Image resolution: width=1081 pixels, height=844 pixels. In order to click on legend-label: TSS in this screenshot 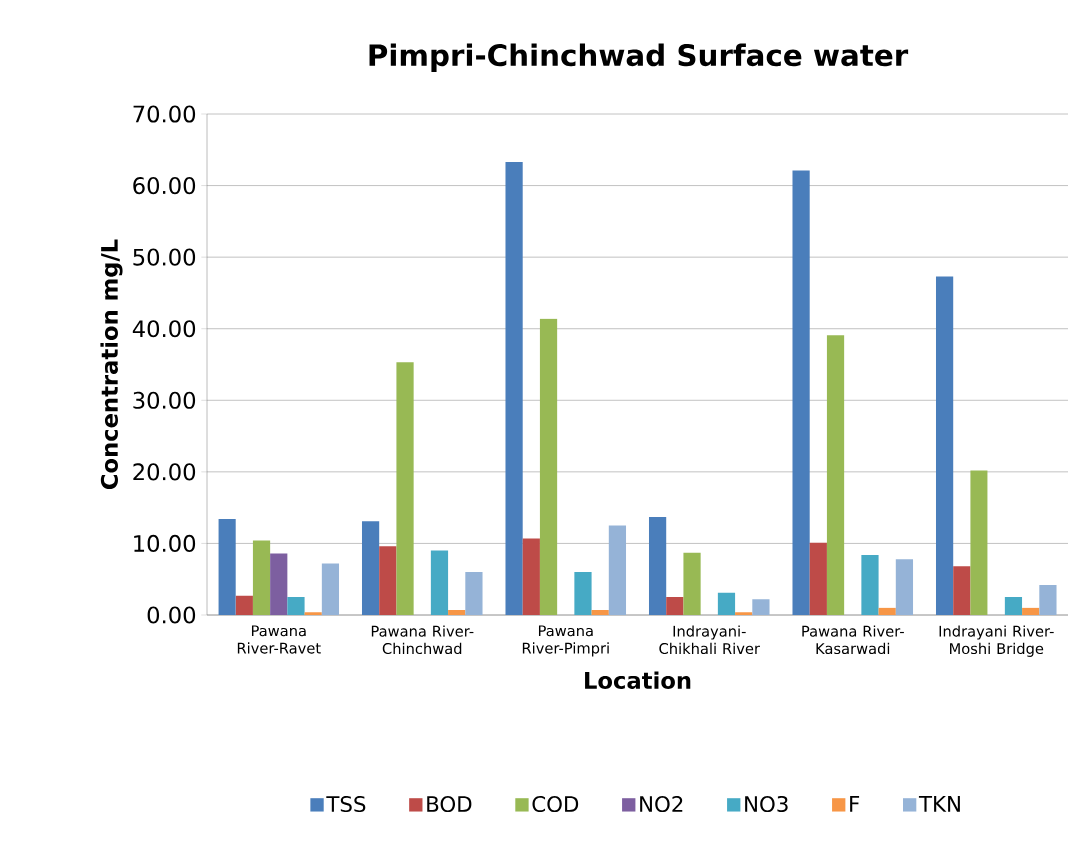, I will do `click(346, 804)`.